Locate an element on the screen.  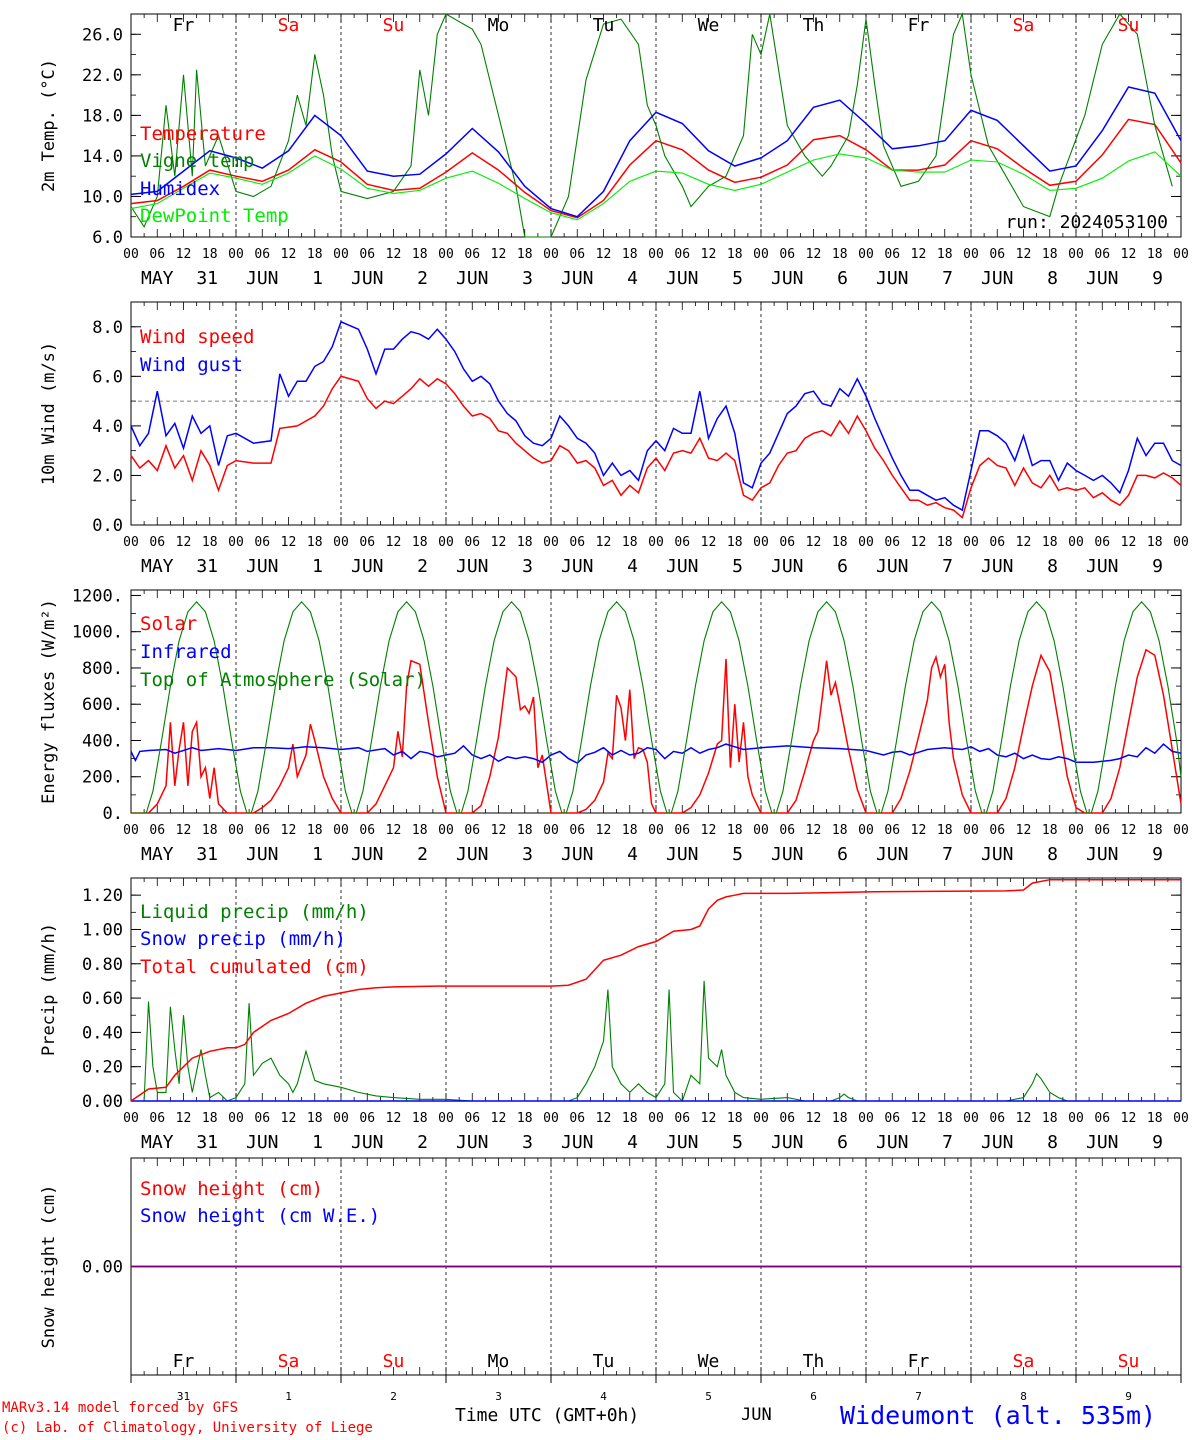
legend-entry: Temperature is located at coordinates (203, 134).